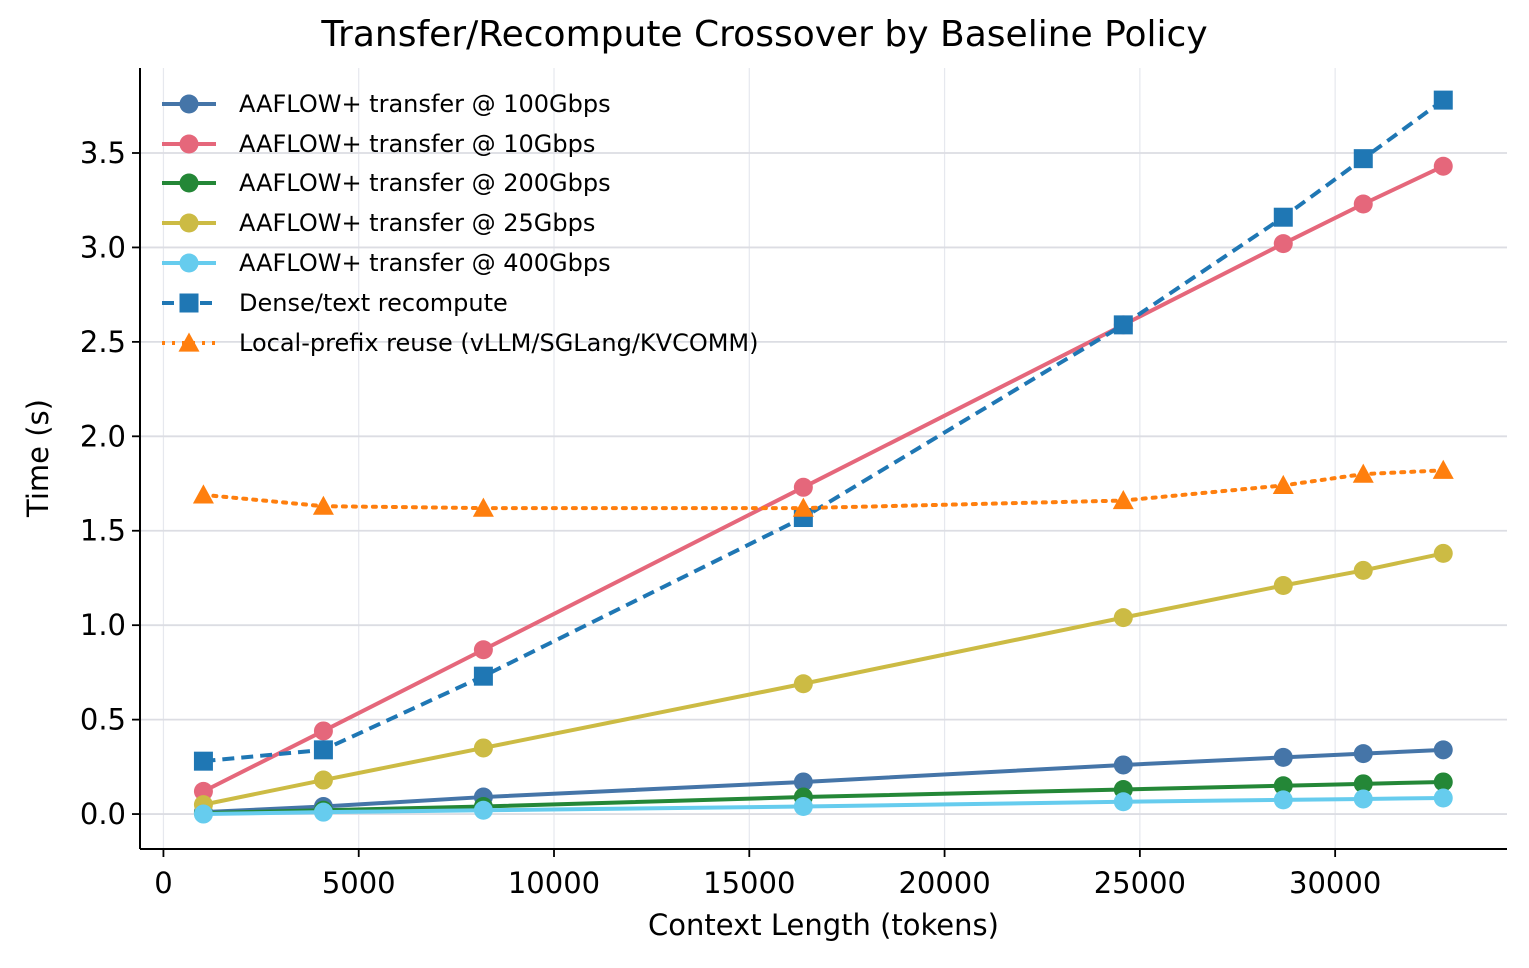 The width and height of the screenshot is (1529, 968). I want to click on x-tick-label: 0, so click(163, 883).